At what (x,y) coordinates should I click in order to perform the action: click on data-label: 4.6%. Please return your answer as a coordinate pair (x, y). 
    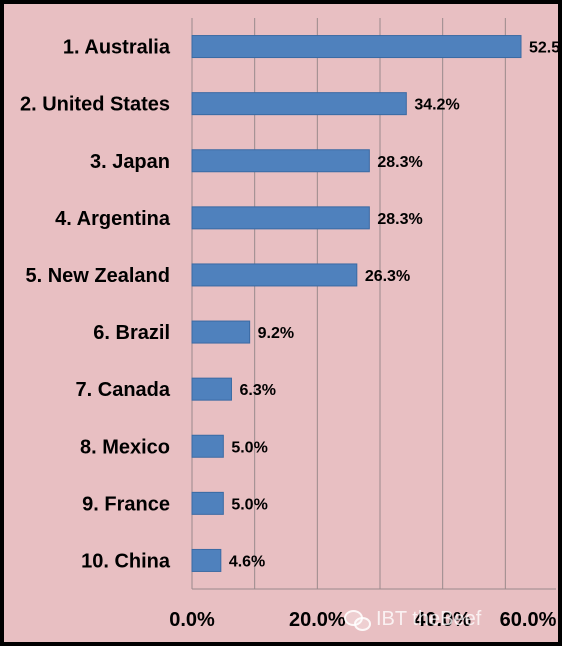
    Looking at the image, I should click on (247, 561).